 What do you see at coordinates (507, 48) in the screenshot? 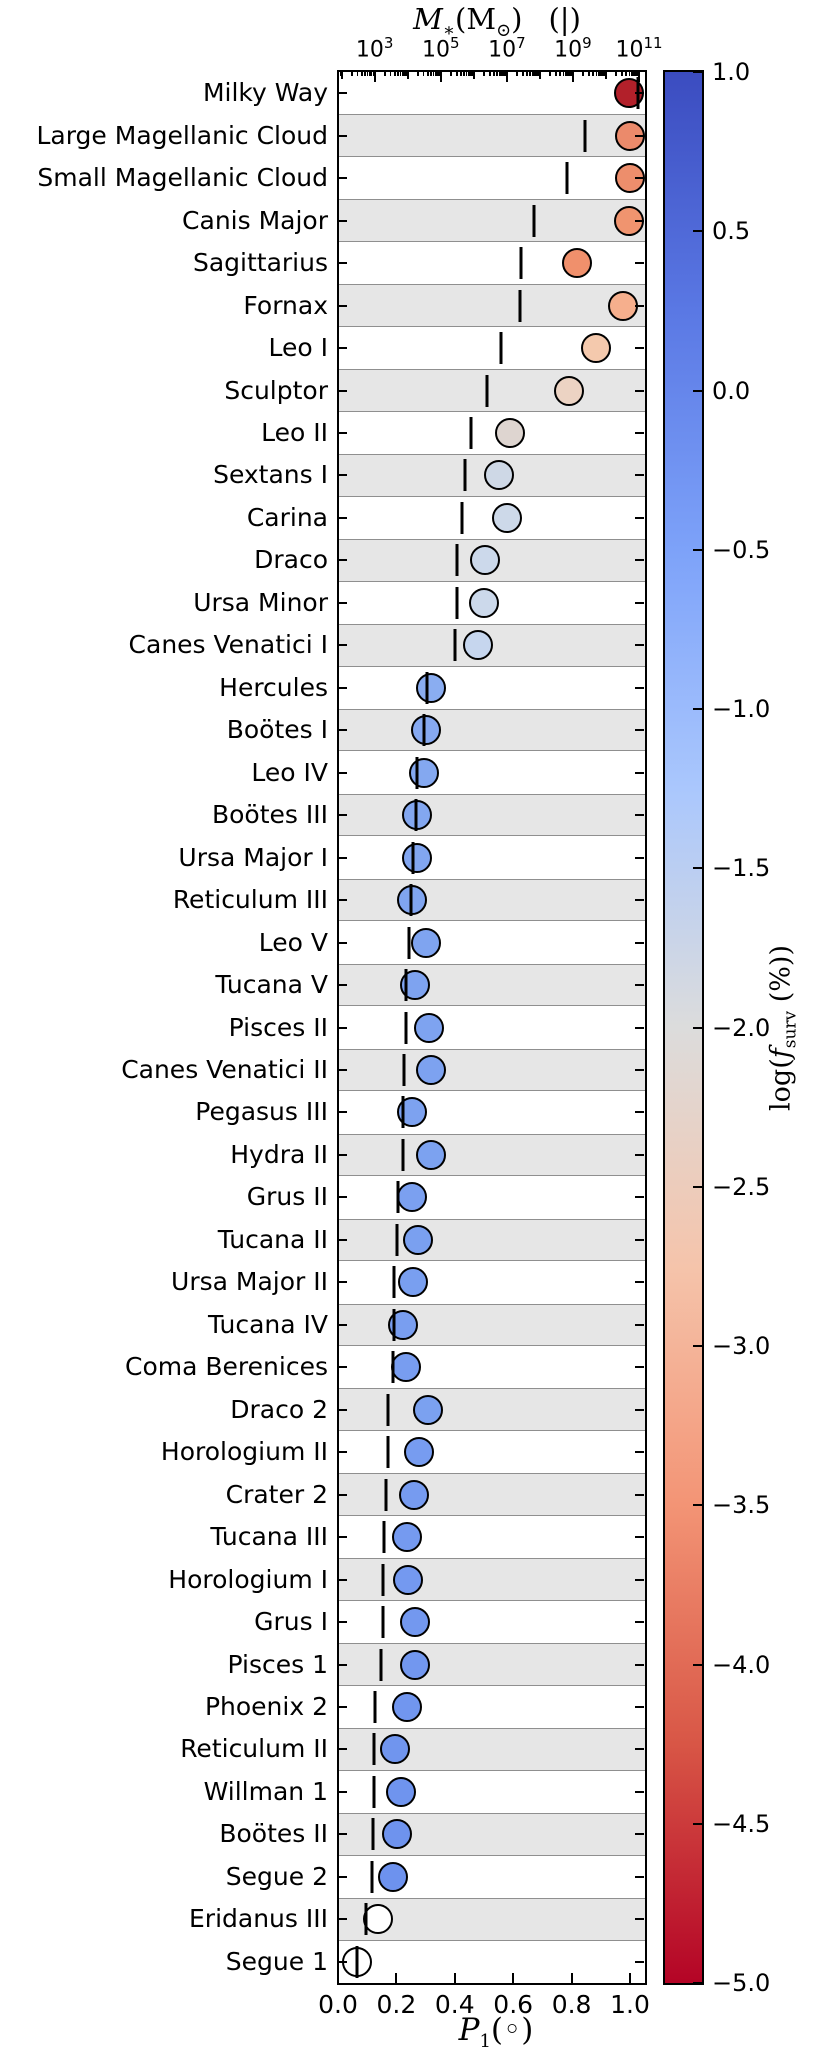
I see `x-top-tick-label: 10⁷` at bounding box center [507, 48].